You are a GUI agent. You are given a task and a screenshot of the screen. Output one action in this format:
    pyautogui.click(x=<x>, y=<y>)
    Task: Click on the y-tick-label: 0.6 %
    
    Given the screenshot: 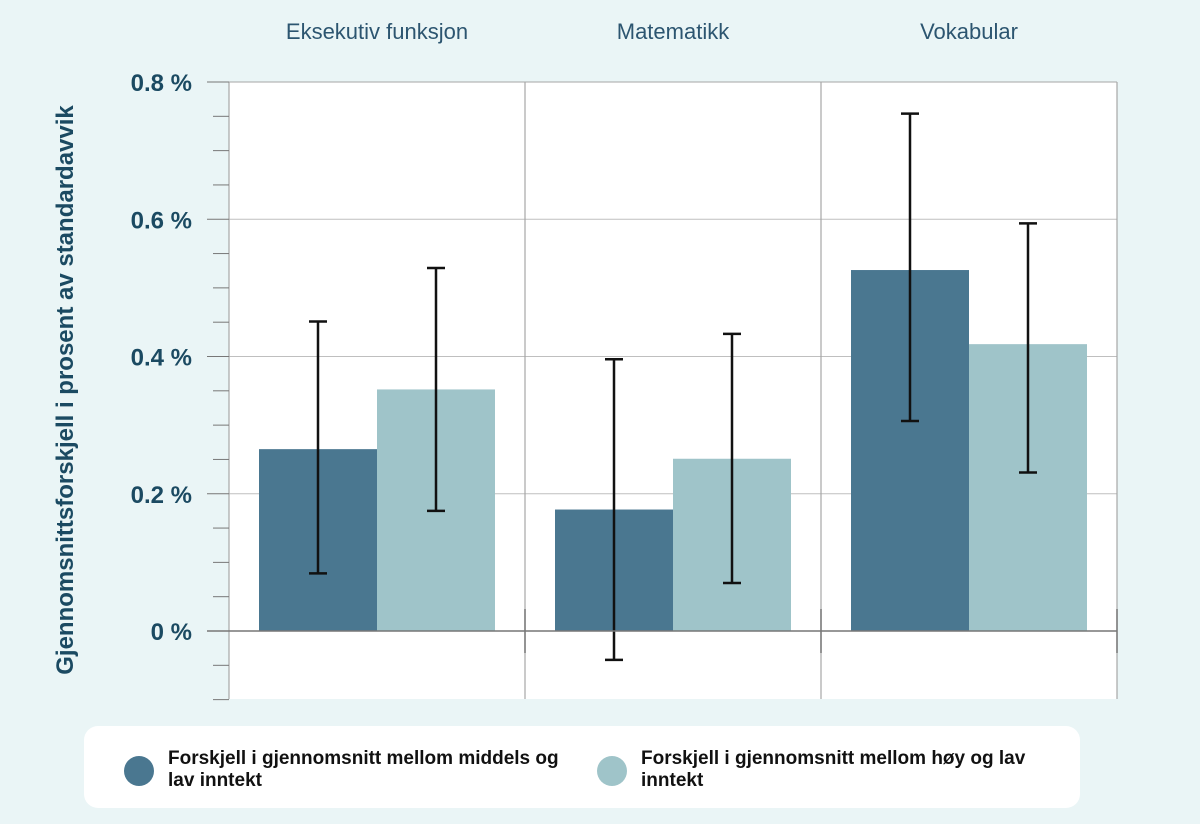 What is the action you would take?
    pyautogui.click(x=161, y=220)
    